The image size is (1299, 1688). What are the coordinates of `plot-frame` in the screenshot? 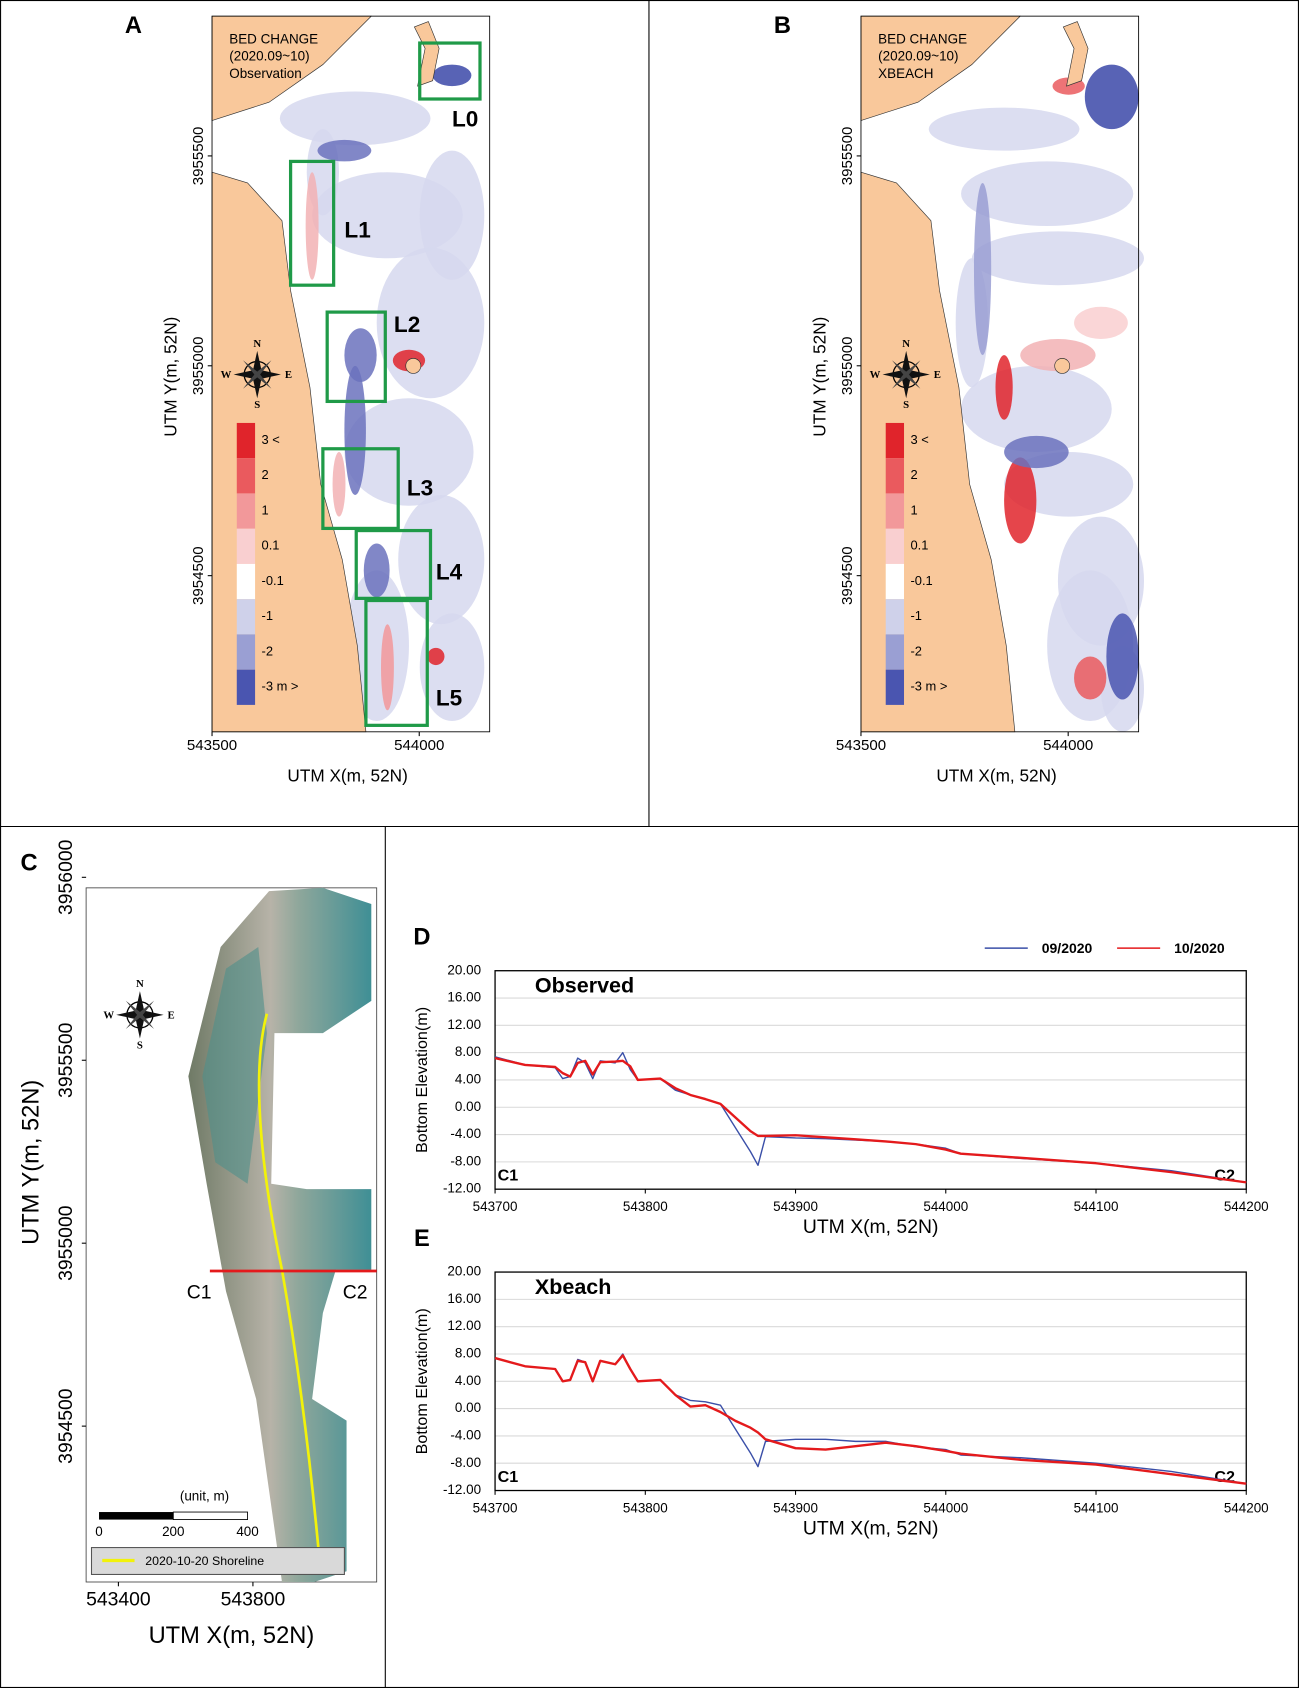 It's located at (870, 1080).